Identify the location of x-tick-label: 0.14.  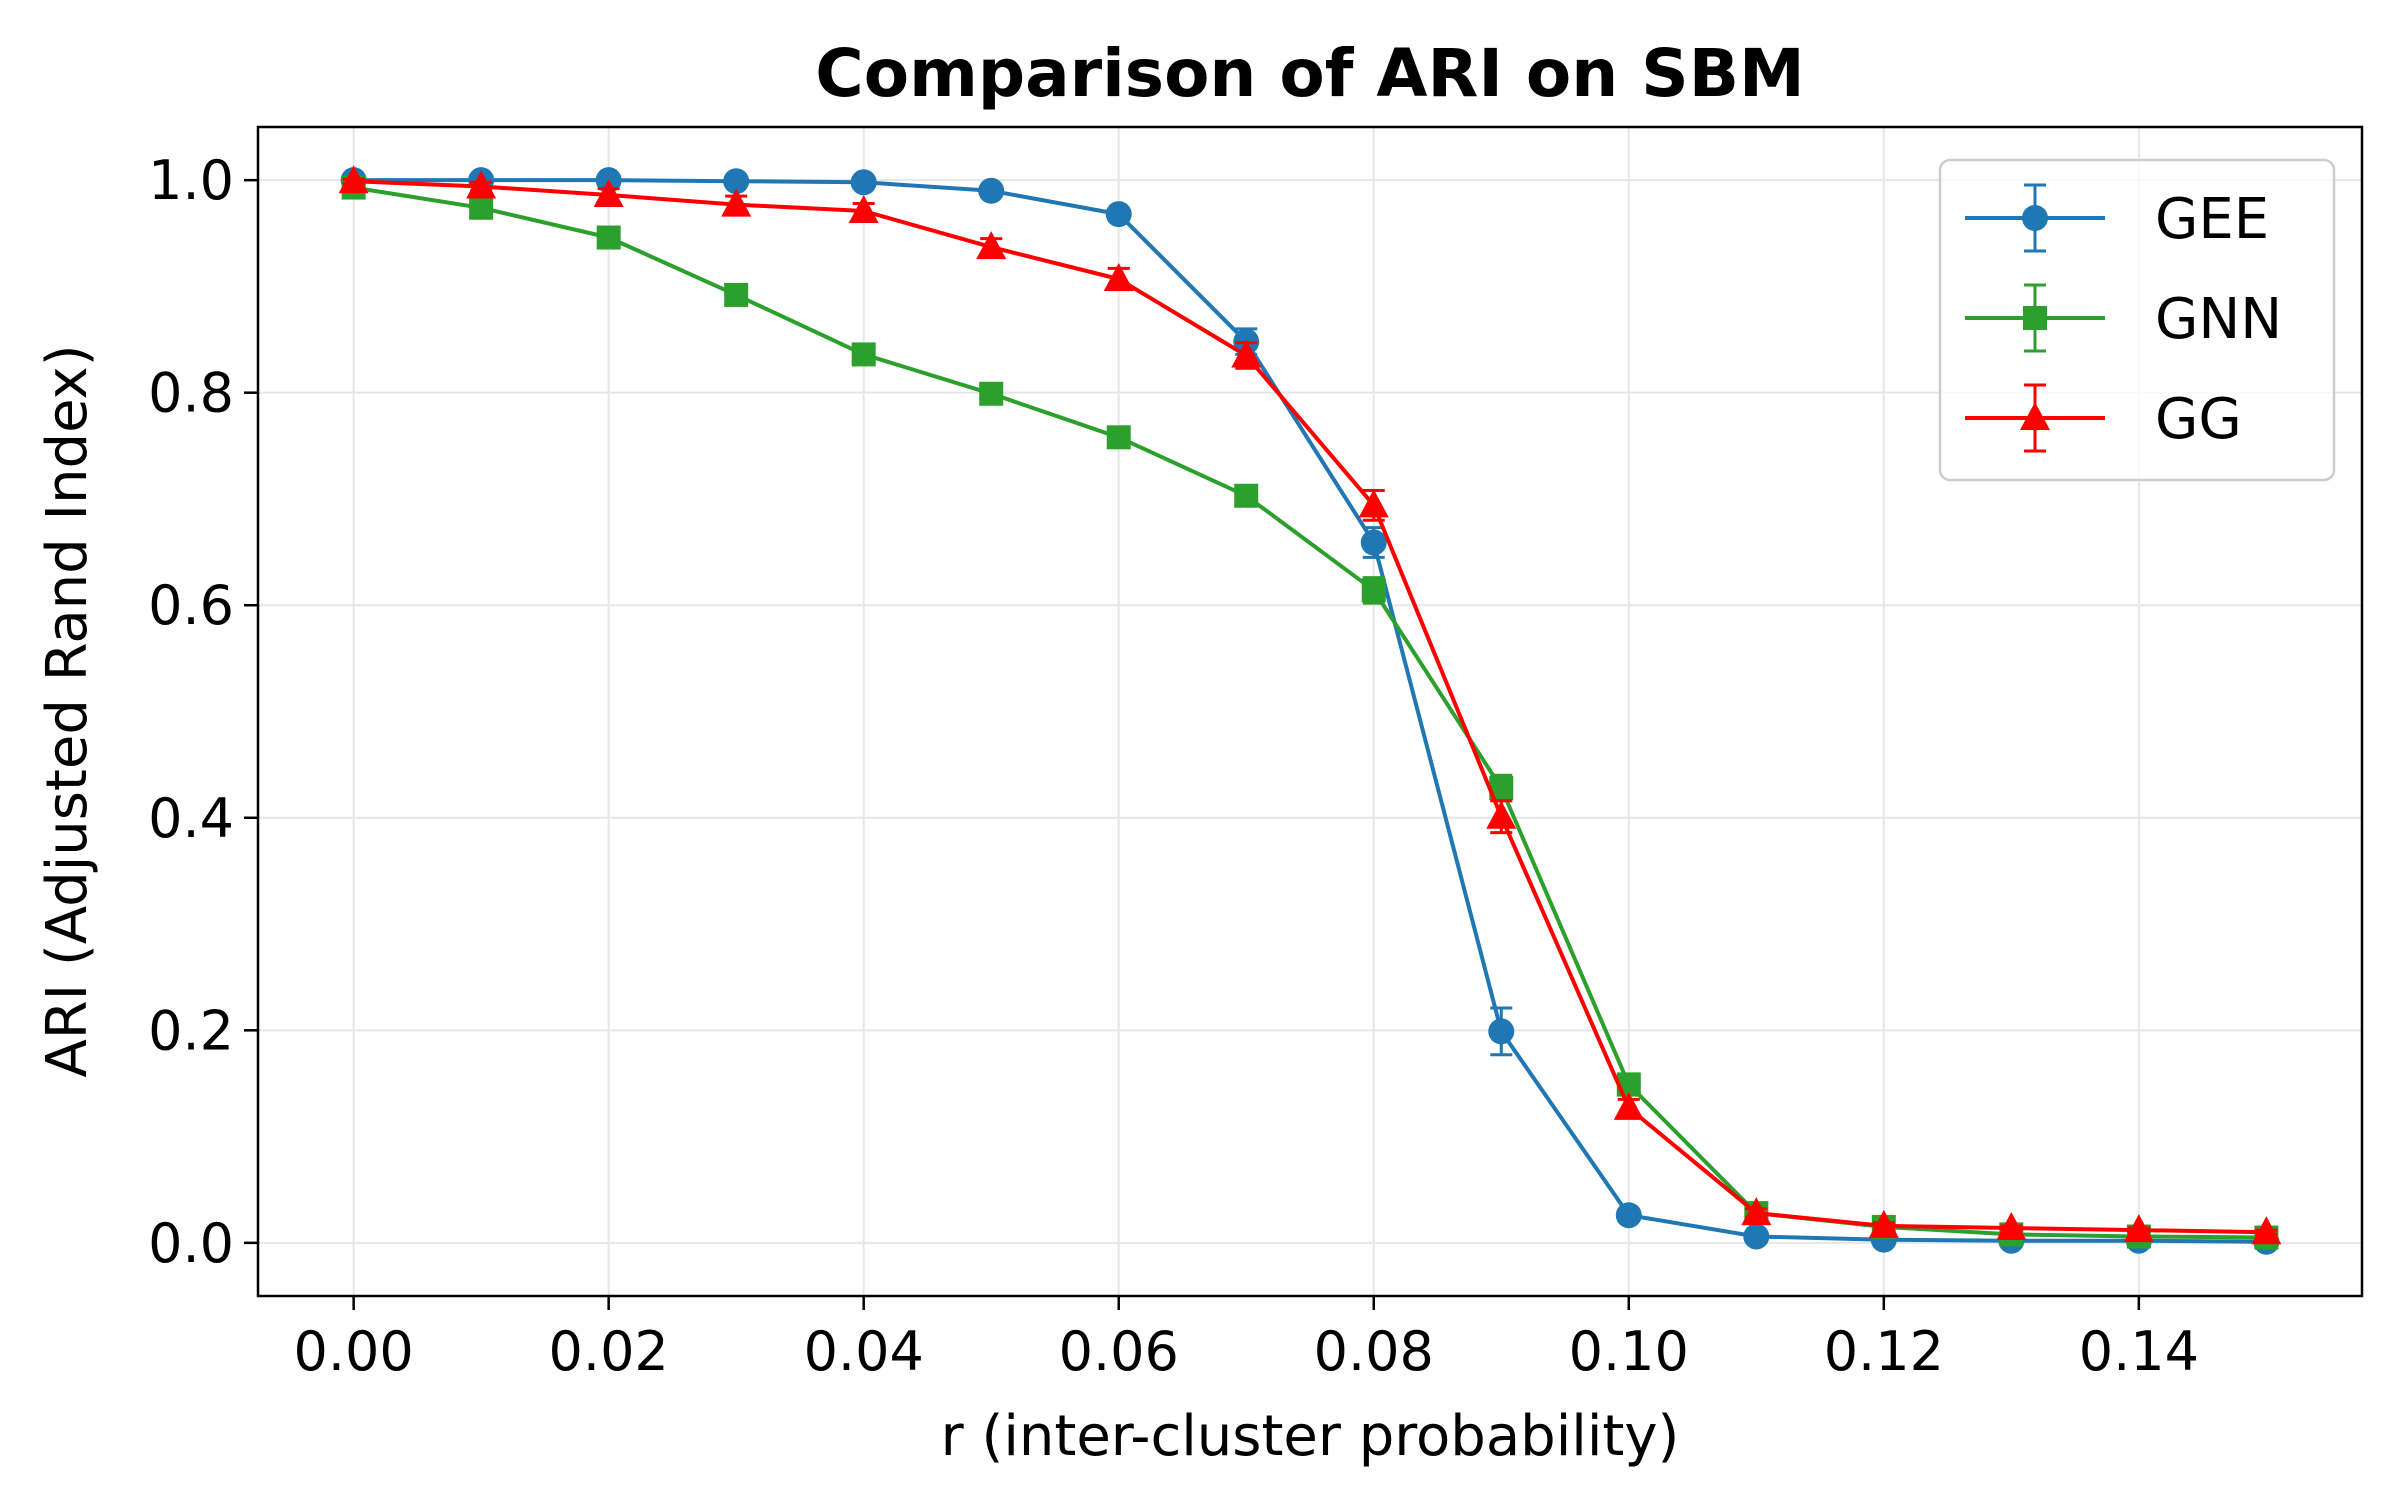
(2139, 1351).